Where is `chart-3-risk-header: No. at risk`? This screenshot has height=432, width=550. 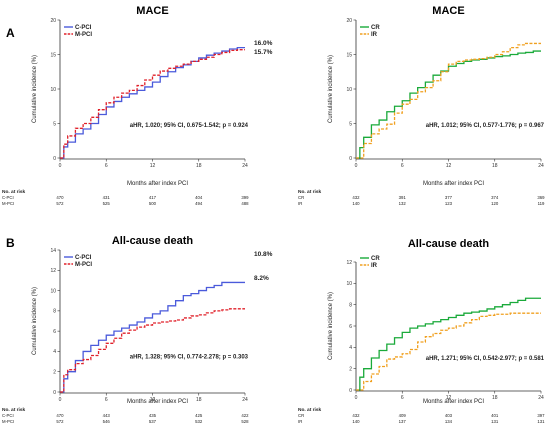 chart-3-risk-header: No. at risk is located at coordinates (14, 410).